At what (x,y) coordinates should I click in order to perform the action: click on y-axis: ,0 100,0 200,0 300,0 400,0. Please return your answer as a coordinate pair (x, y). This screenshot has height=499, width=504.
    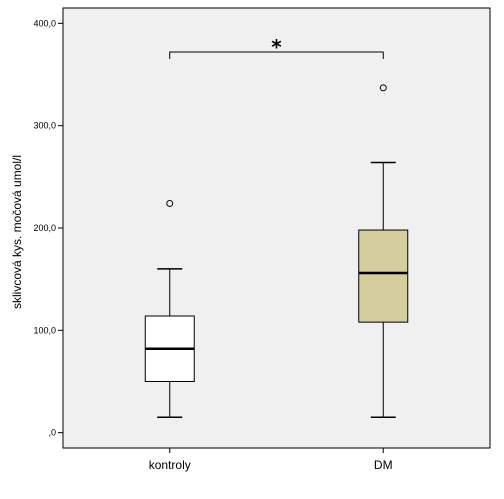
    Looking at the image, I should click on (48, 228).